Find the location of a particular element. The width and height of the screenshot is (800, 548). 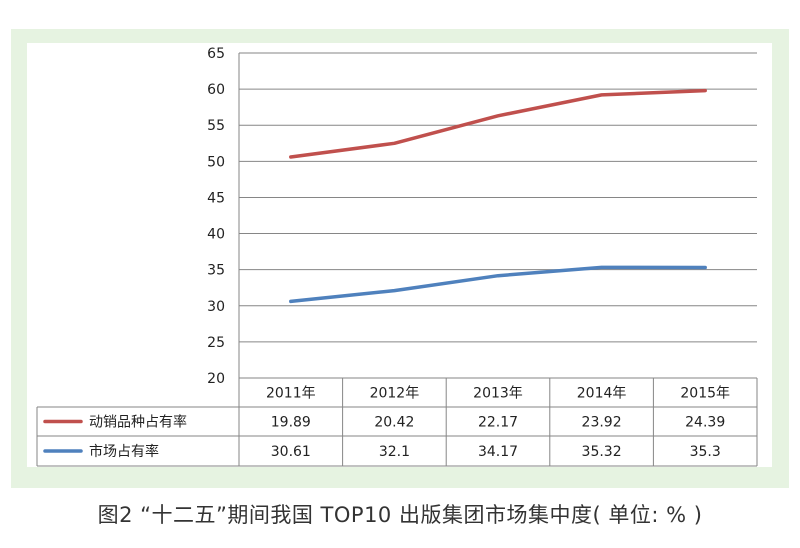

x-category-label: 2013年 is located at coordinates (498, 394).